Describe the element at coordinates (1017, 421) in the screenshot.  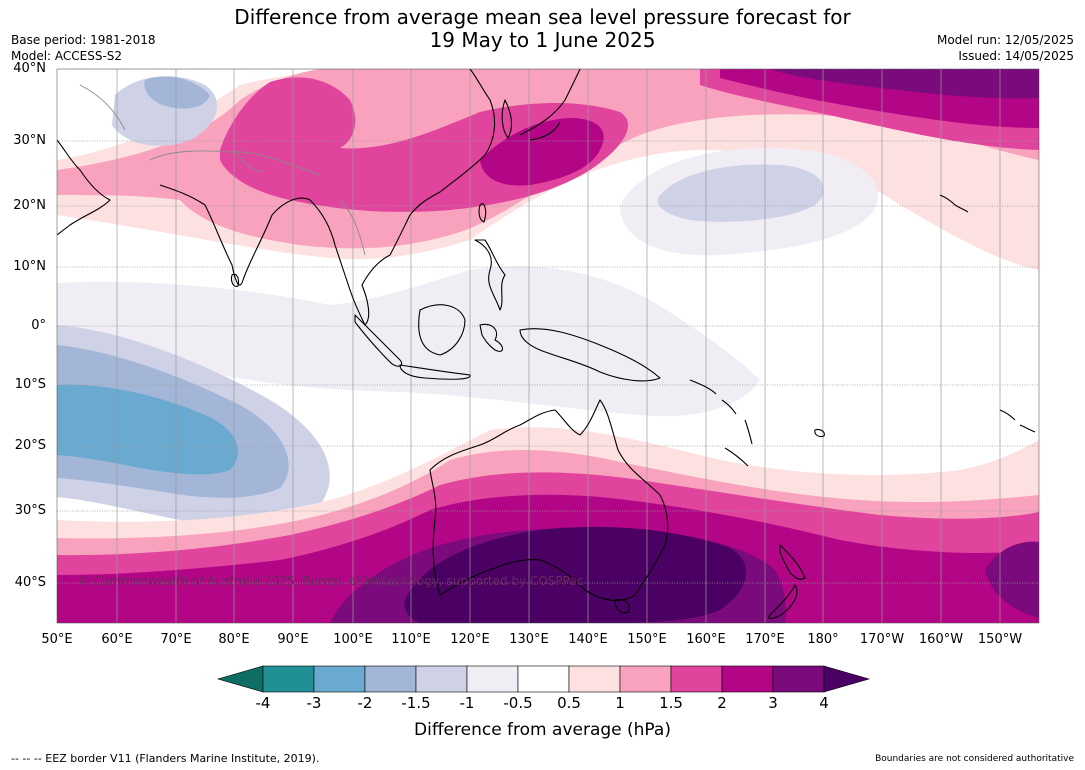
I see `coast-kiribati` at that location.